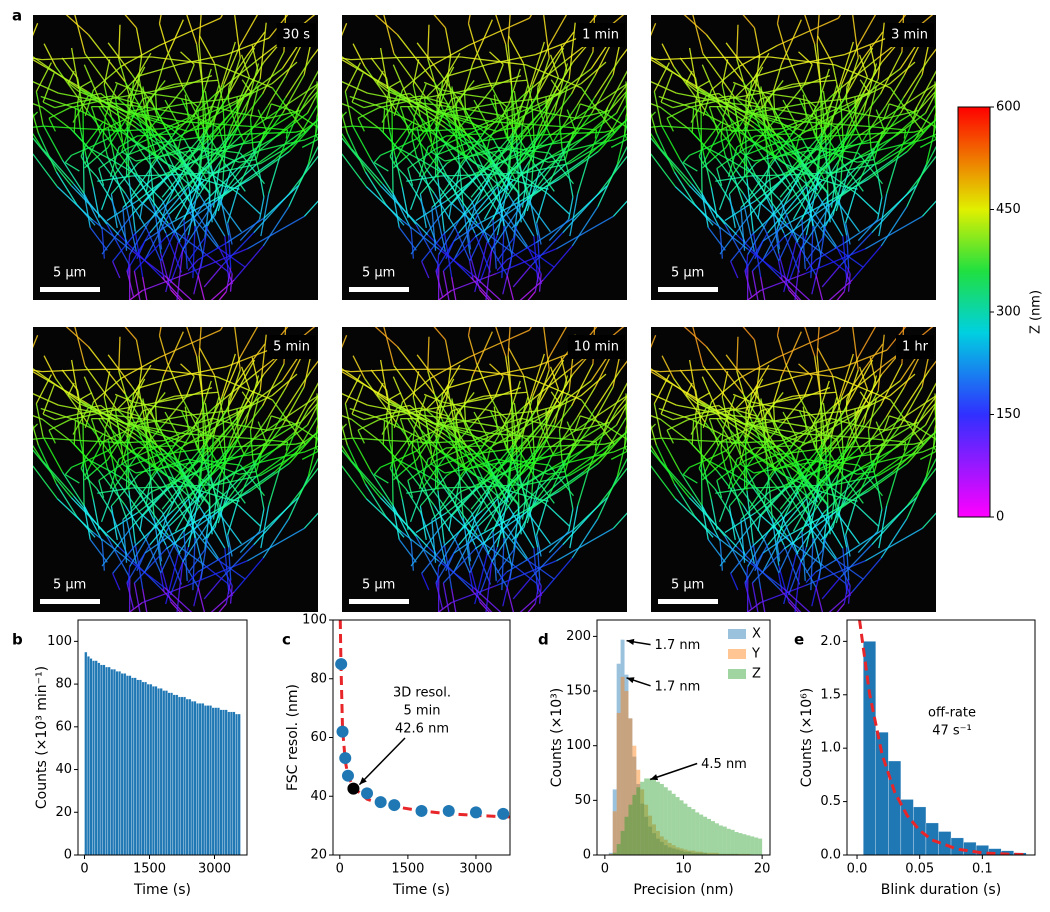 The height and width of the screenshot is (912, 1050). Describe the element at coordinates (297, 35) in the screenshot. I see `time-label: 30 s` at that location.